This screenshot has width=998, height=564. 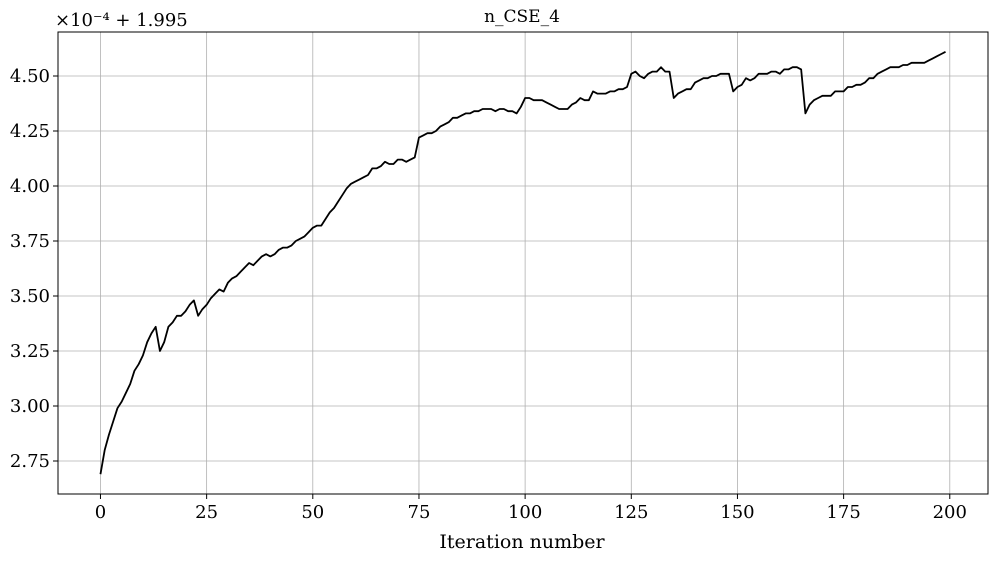 I want to click on x-tick-label: 50, so click(x=312, y=512).